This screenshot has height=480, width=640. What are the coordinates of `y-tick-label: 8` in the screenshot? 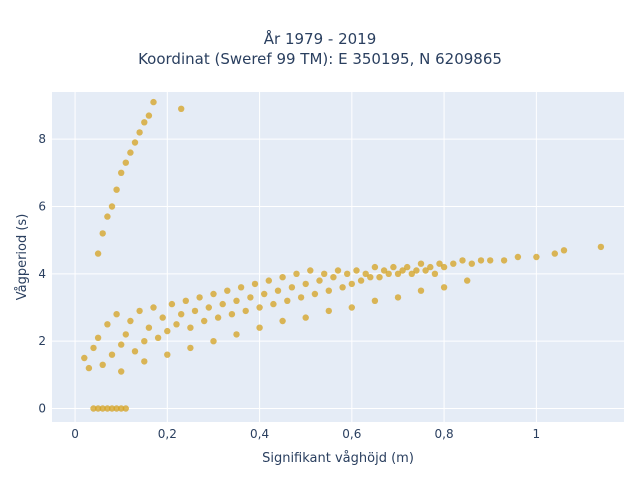 It's located at (42, 139).